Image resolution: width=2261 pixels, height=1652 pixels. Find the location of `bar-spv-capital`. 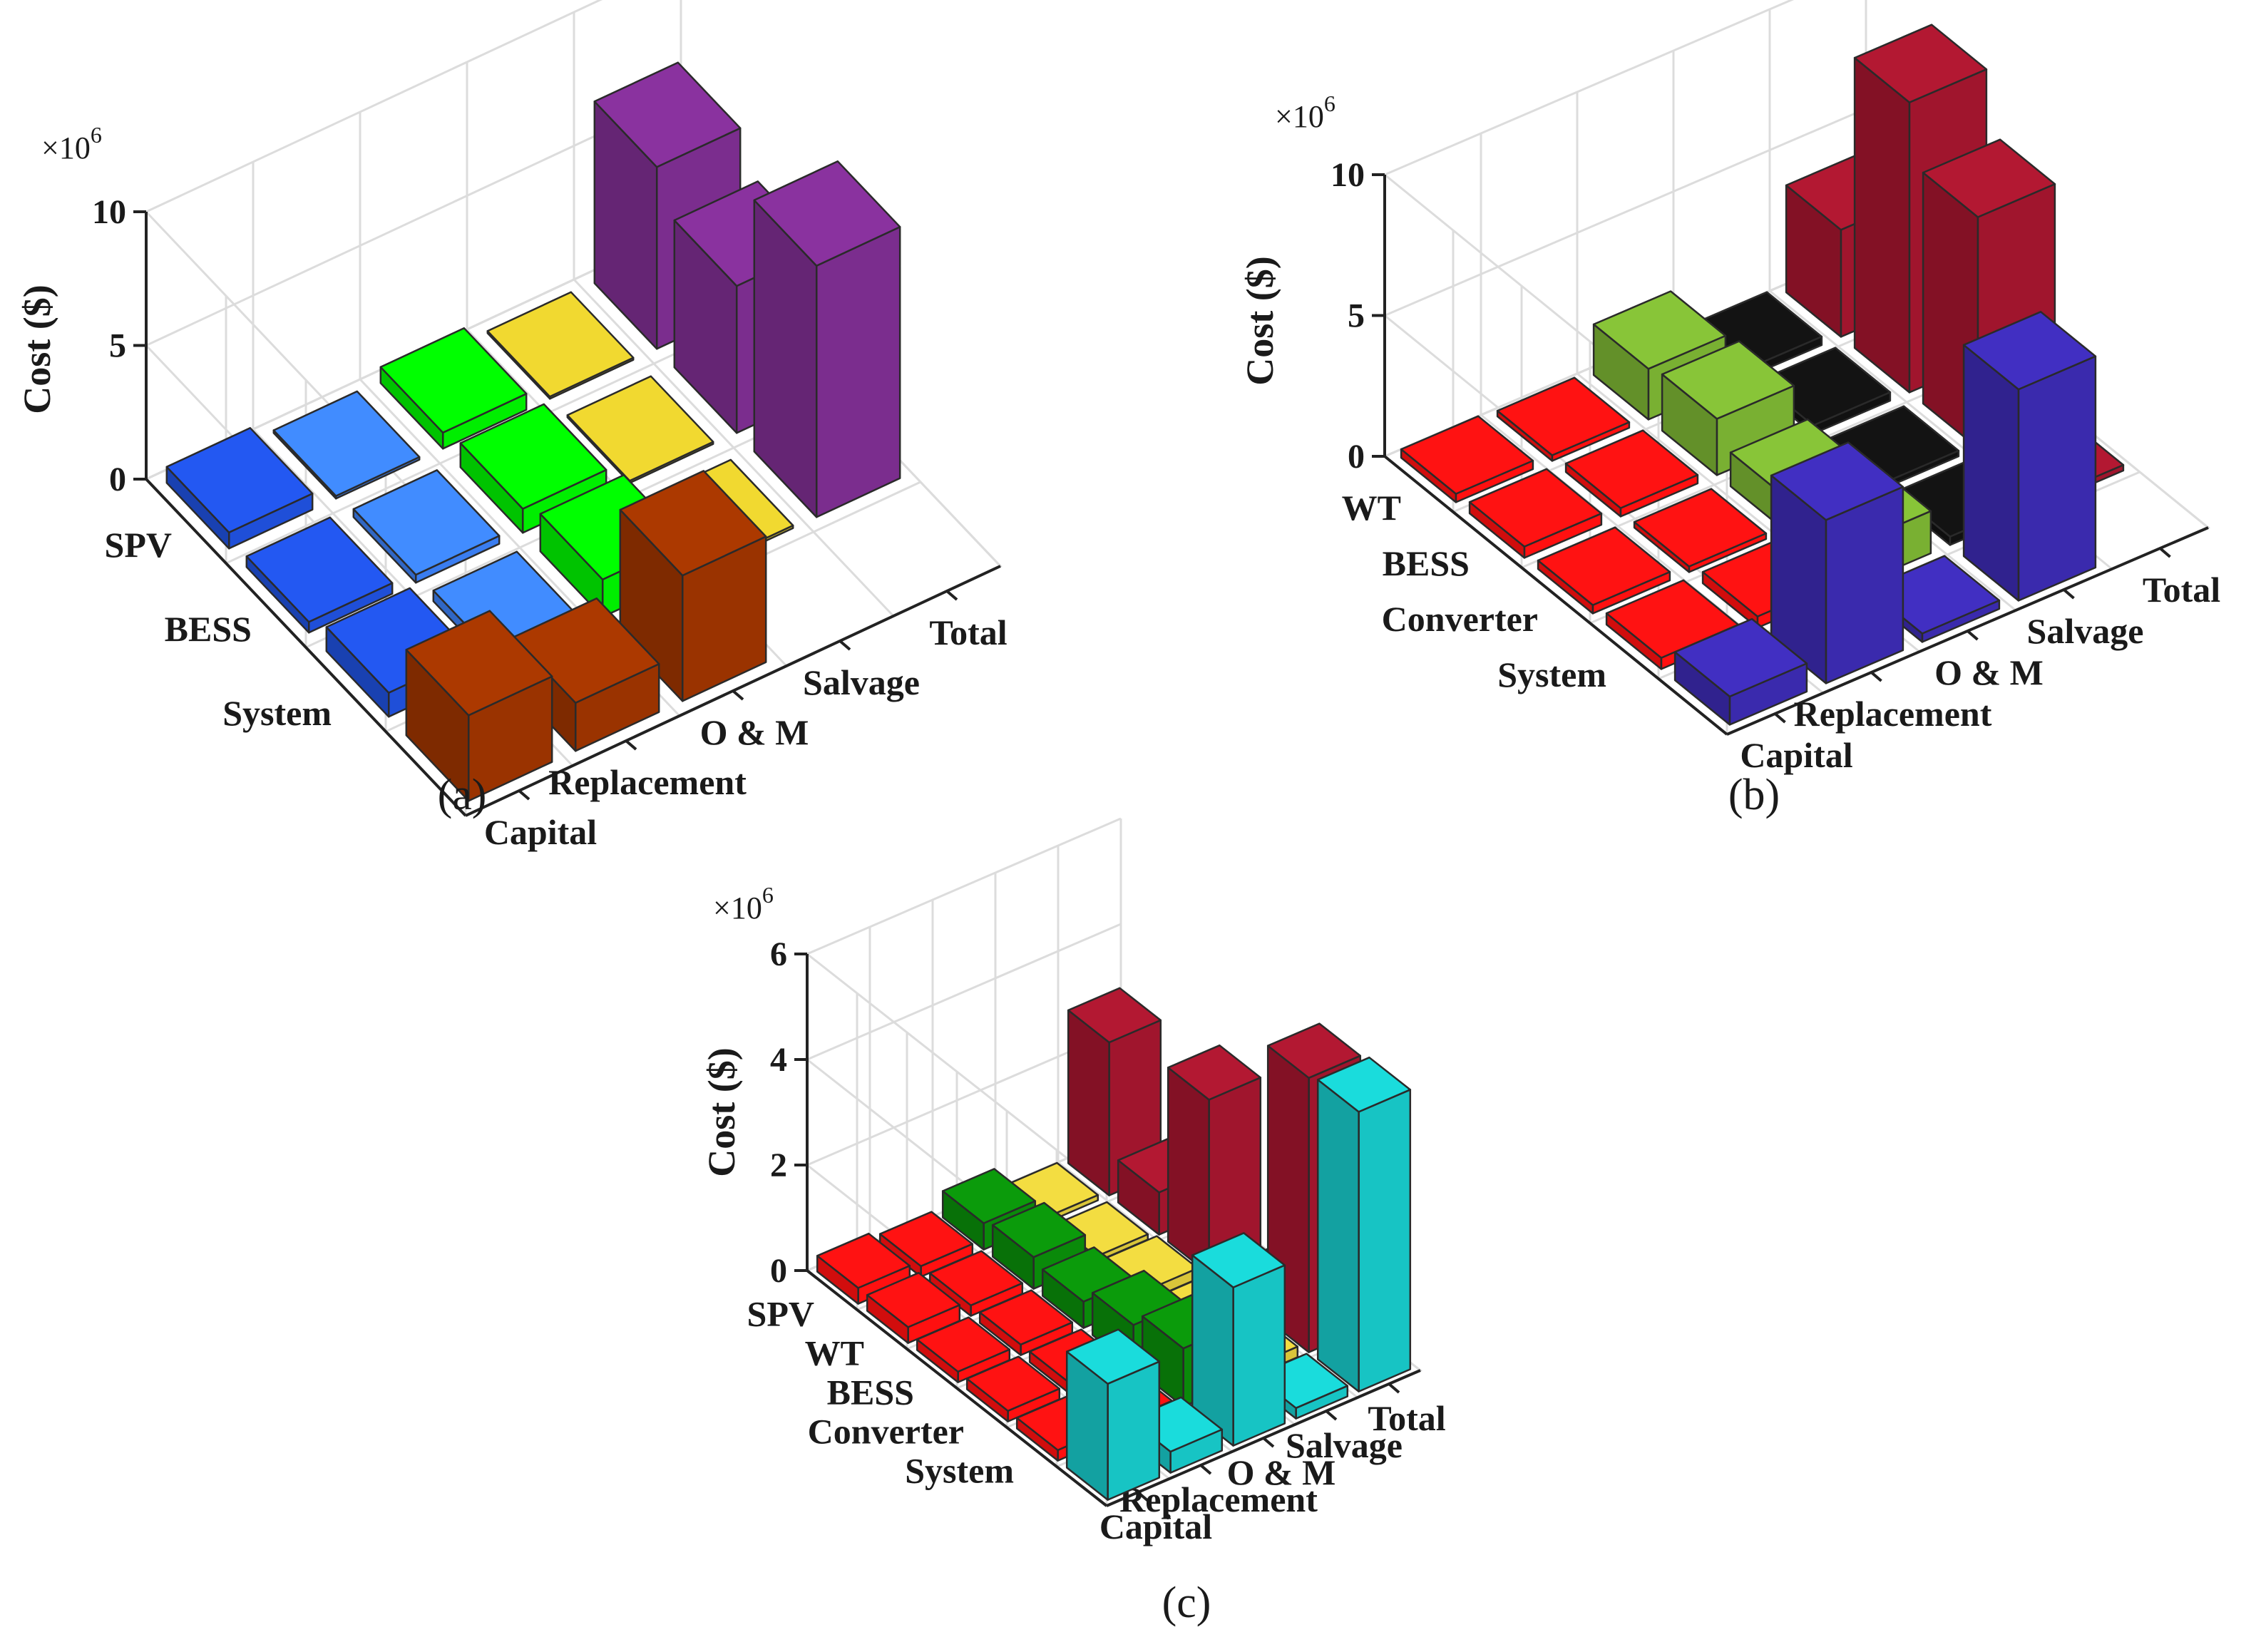

bar-spv-capital is located at coordinates (239, 488).